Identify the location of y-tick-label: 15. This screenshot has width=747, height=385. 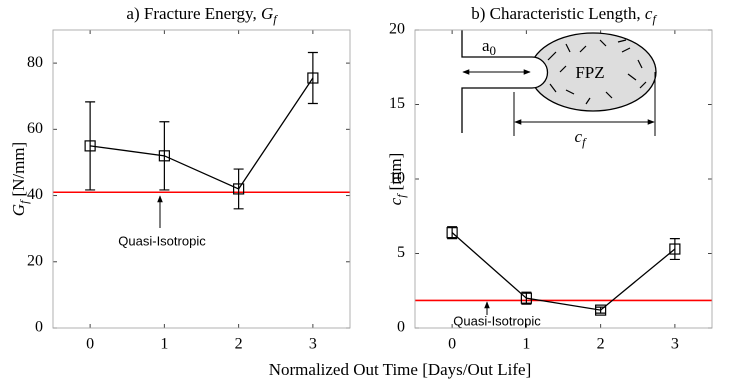
(397, 103).